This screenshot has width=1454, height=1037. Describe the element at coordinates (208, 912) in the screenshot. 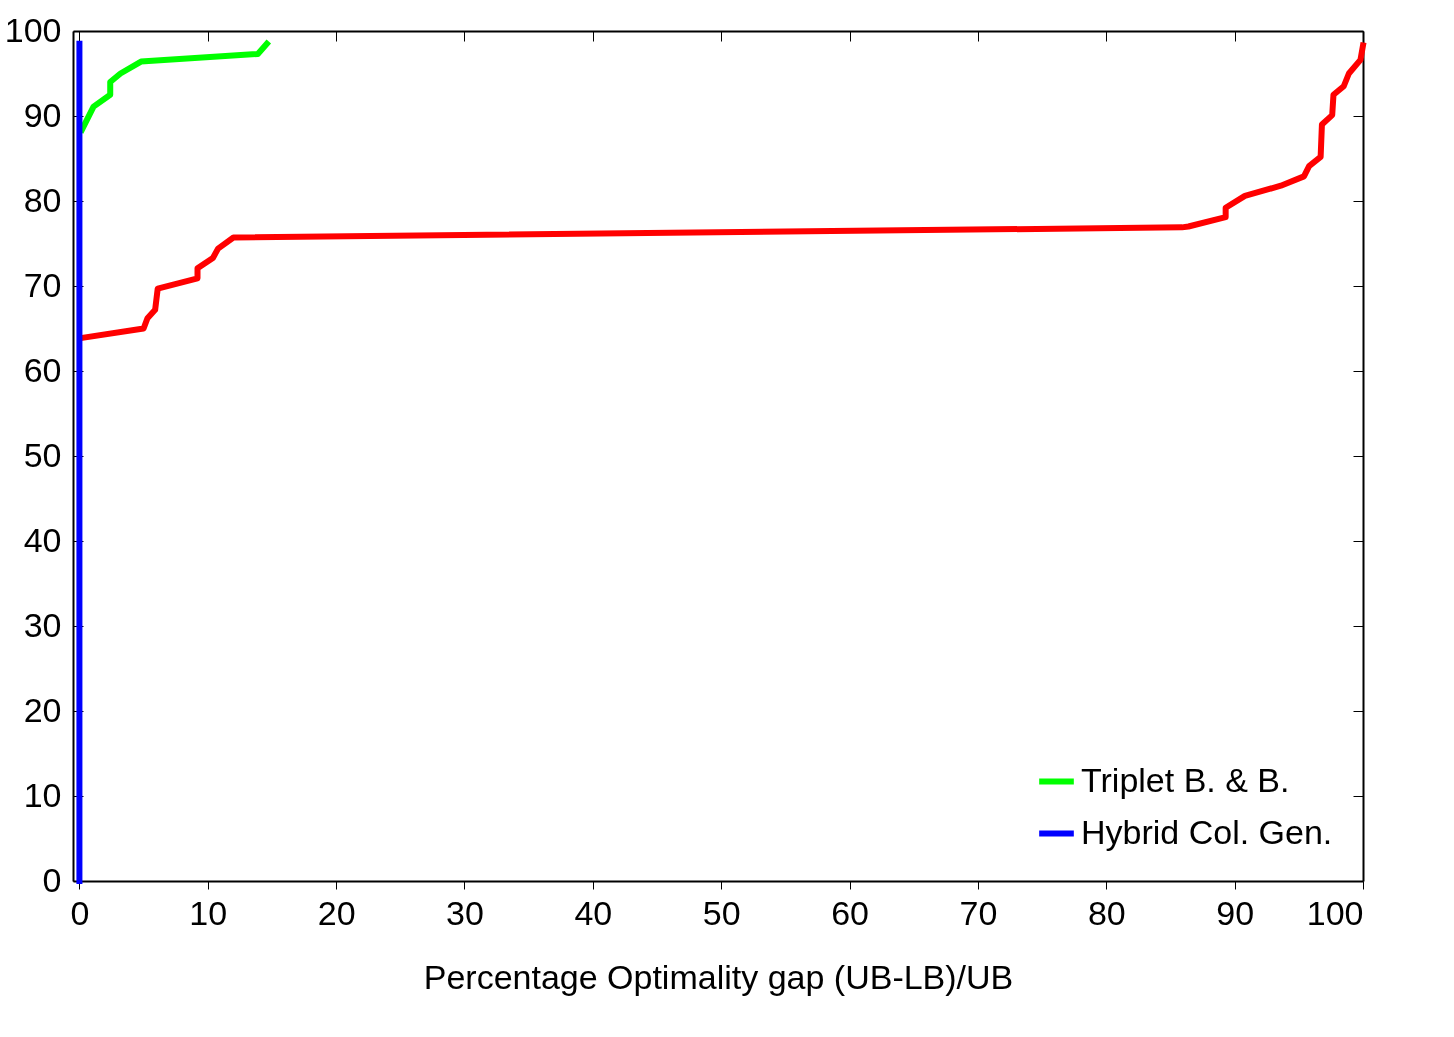

I see `x-tick-label: 10` at that location.